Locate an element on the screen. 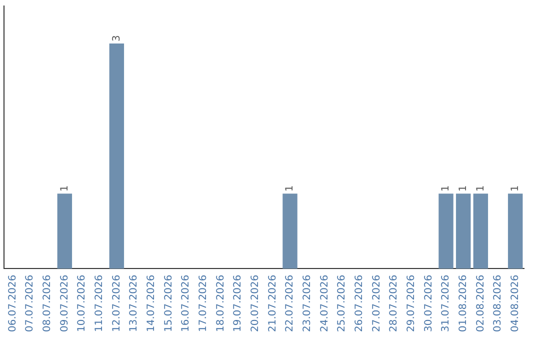 This screenshot has width=540, height=340. x-tick-label: 12.07.2026 is located at coordinates (116, 303).